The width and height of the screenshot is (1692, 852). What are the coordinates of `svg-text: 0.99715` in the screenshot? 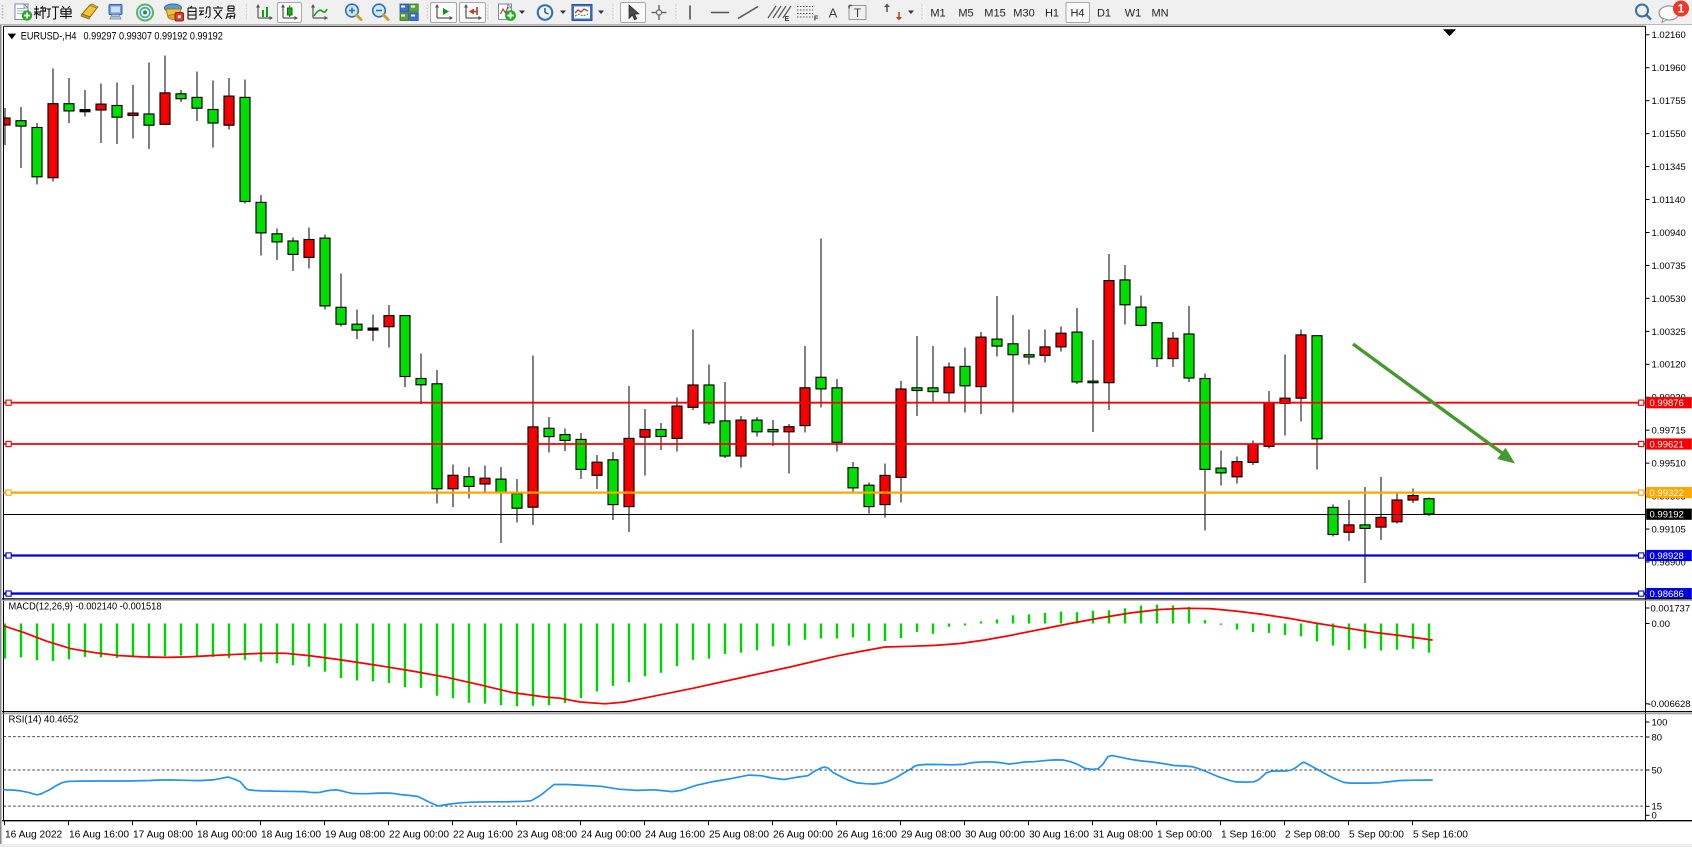 It's located at (1669, 431).